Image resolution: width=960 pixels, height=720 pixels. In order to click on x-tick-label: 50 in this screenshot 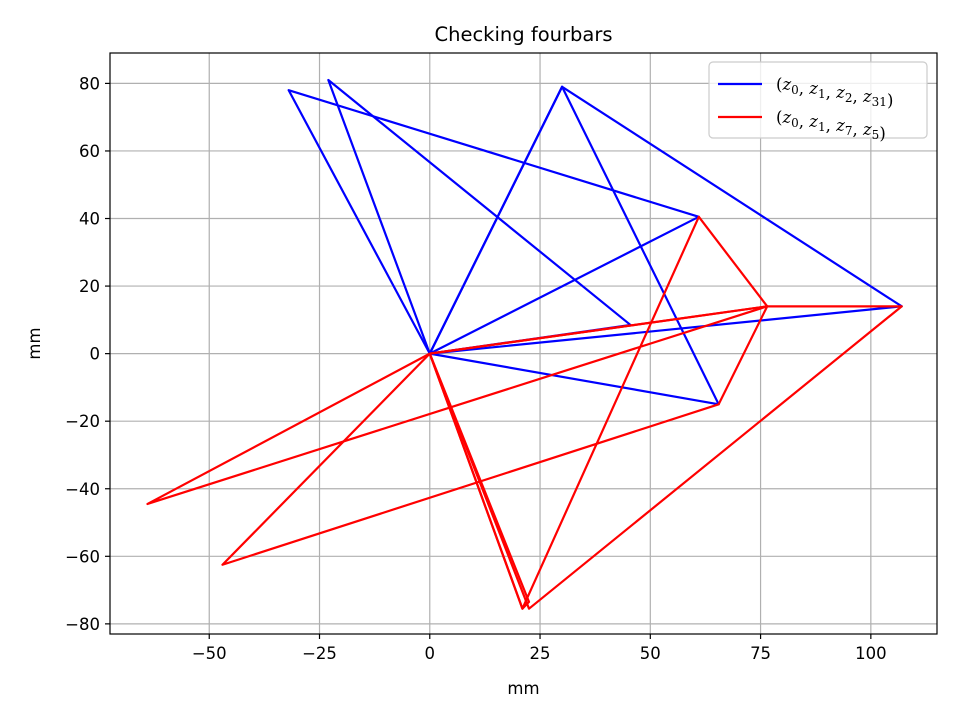, I will do `click(650, 653)`.